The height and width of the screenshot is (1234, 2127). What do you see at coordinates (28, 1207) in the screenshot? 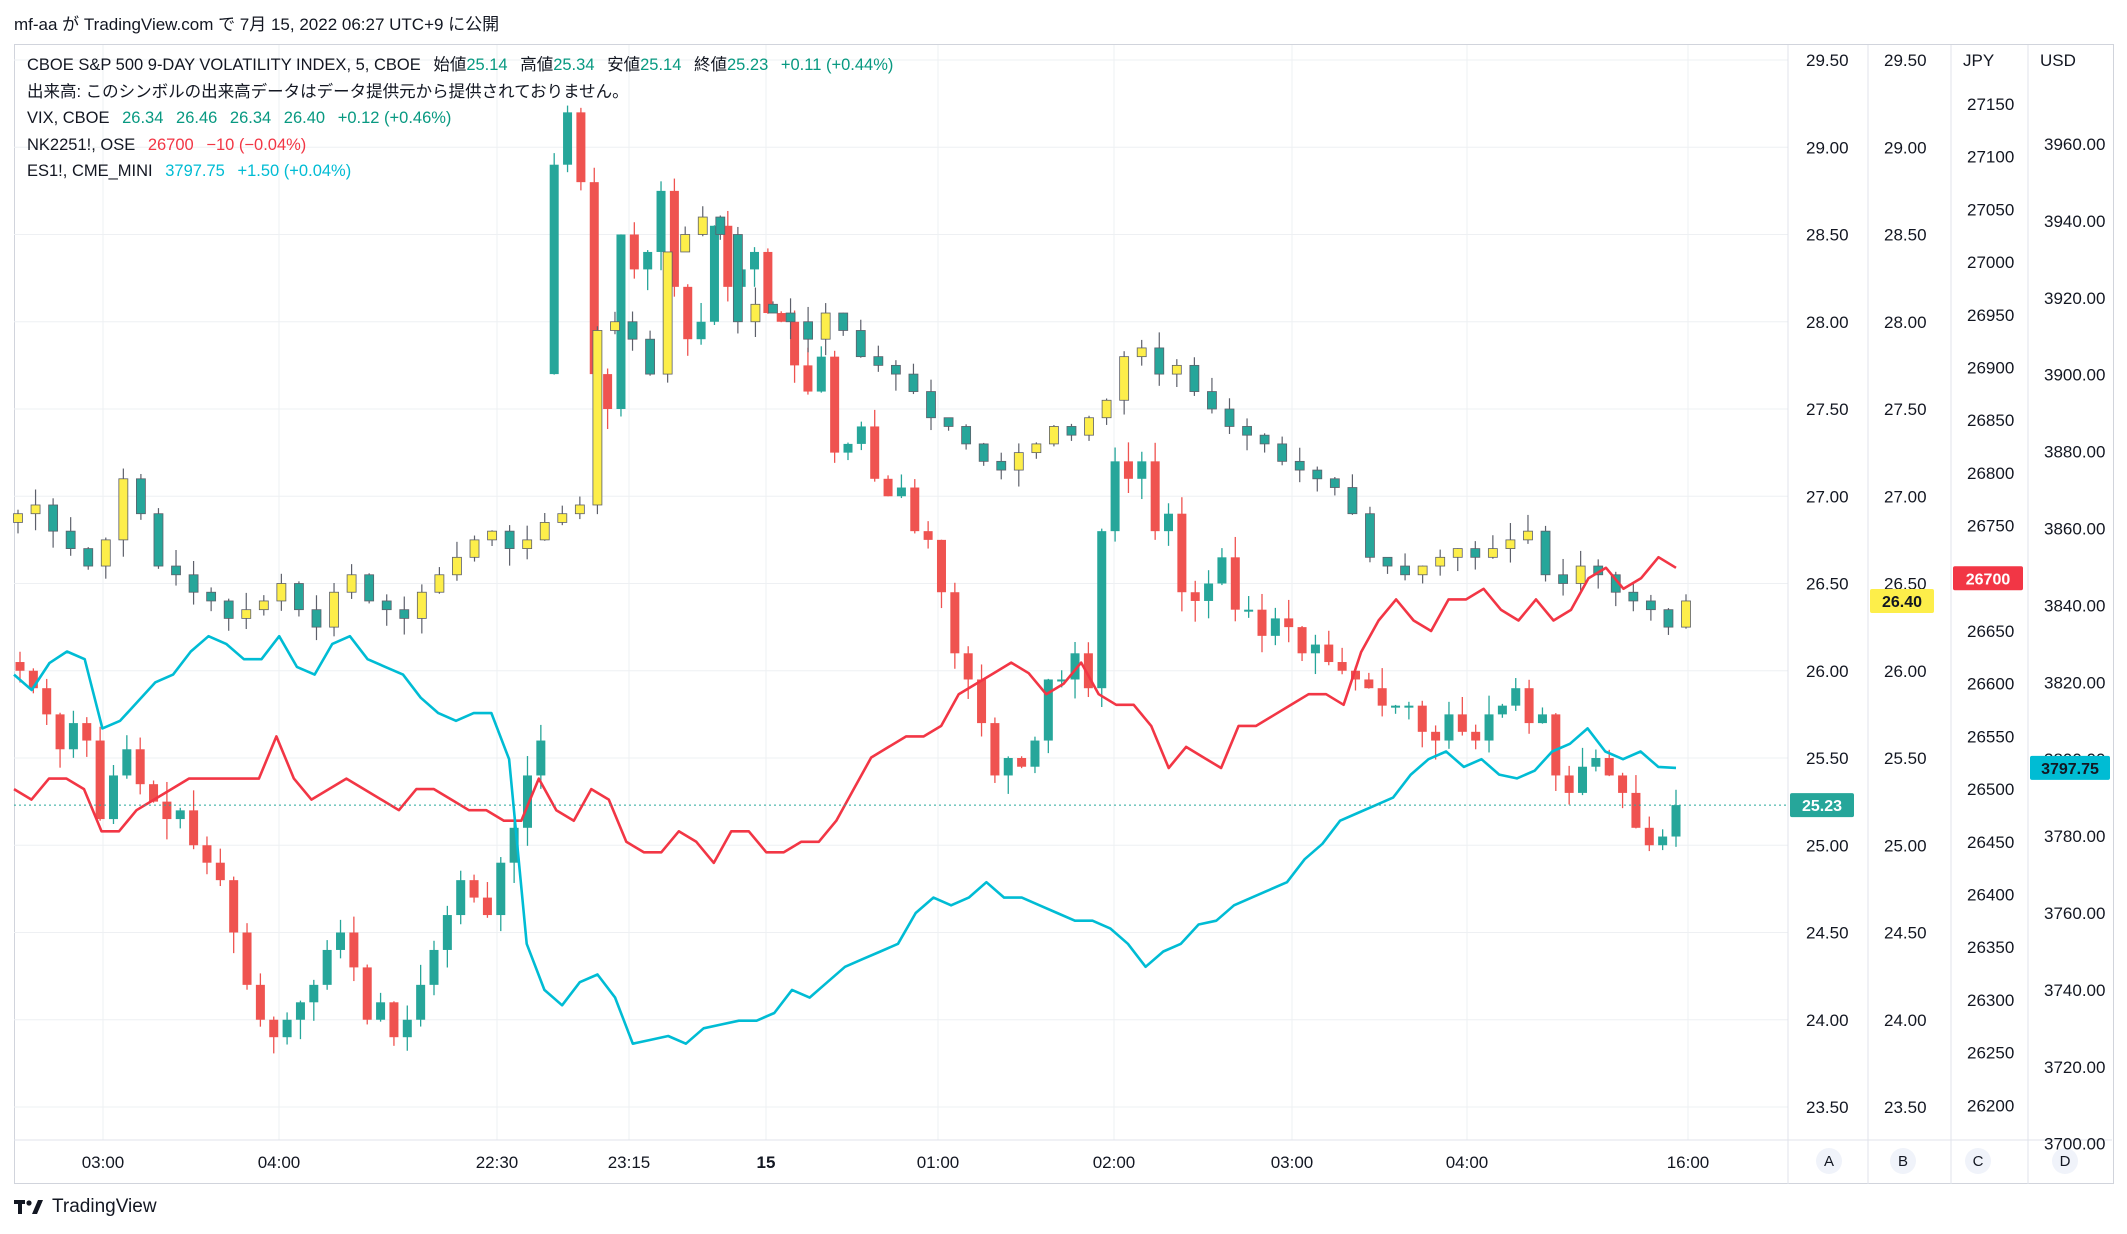
I see `tradingview-logo-icon` at bounding box center [28, 1207].